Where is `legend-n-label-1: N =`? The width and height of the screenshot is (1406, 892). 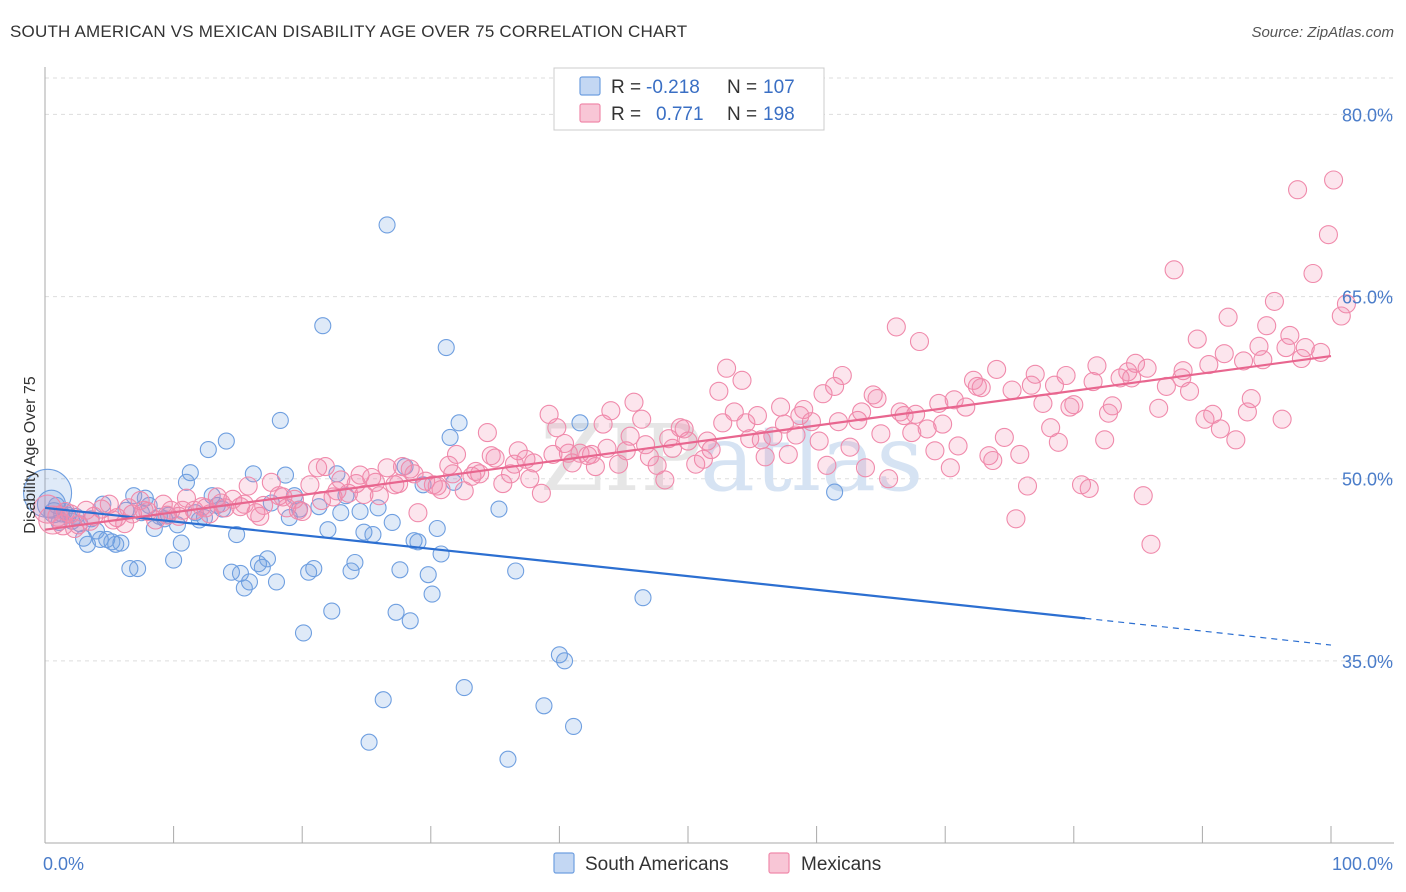
legend-n-label-1: N = is located at coordinates (742, 87).